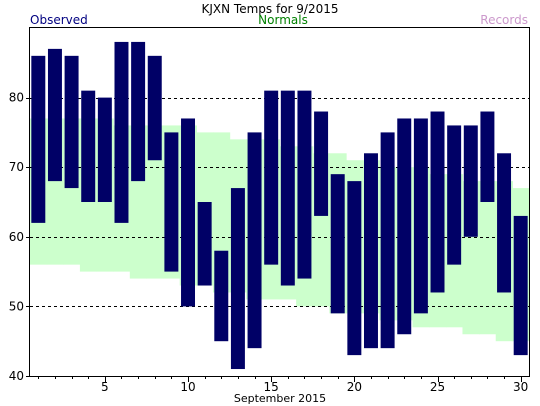  I want to click on y-tick-label-80: 80, so click(16, 98).